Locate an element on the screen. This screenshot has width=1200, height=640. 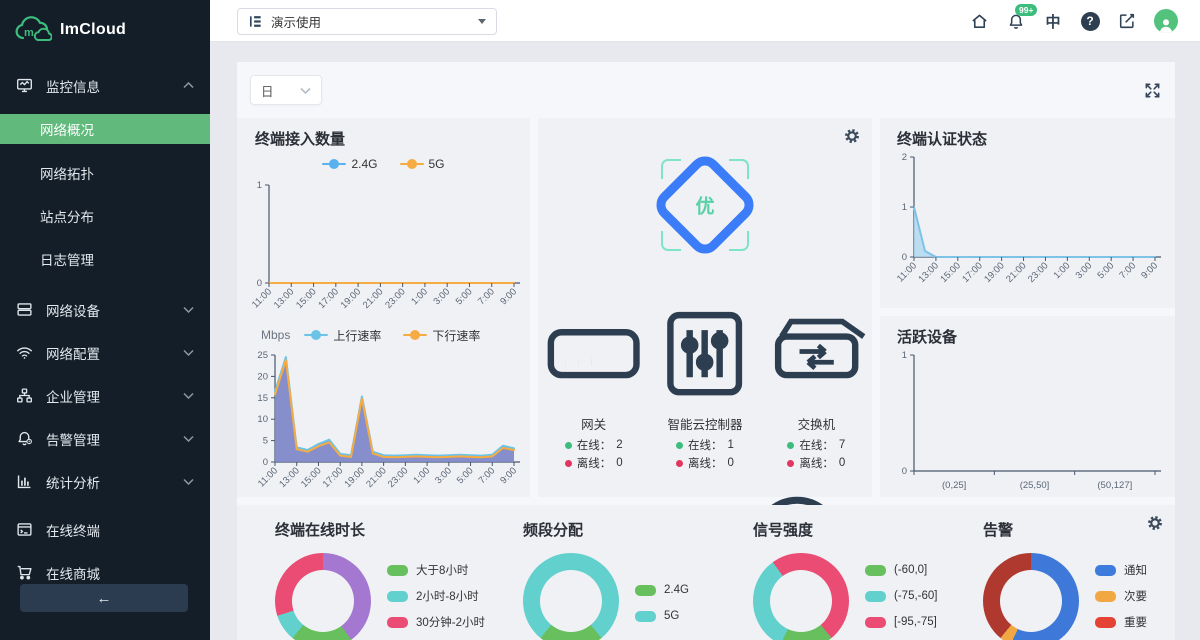
legend-item: 上行速率 is located at coordinates (342, 335).